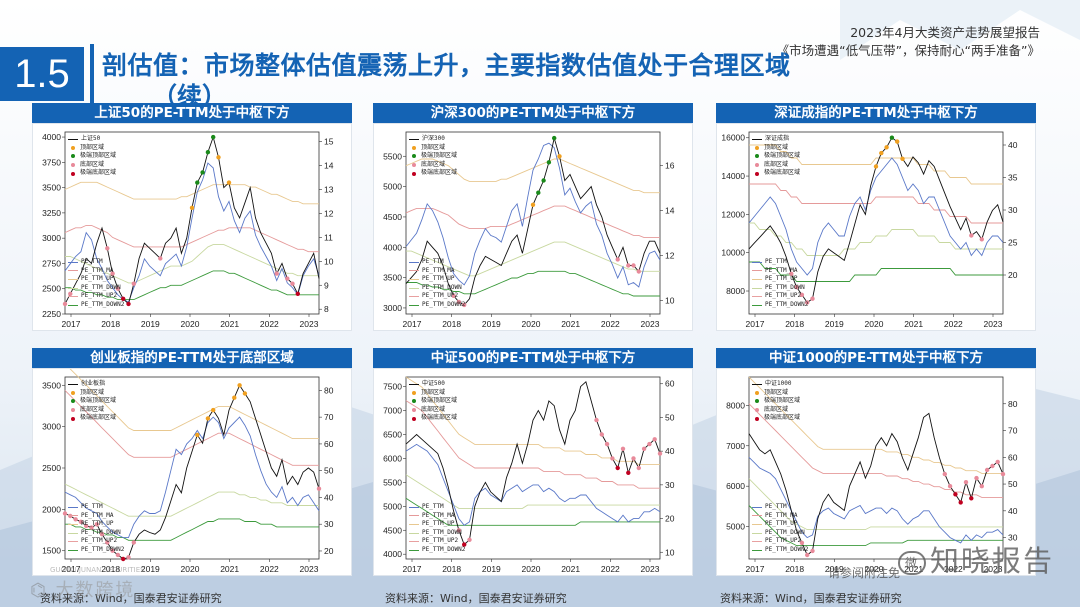  Describe the element at coordinates (329, 213) in the screenshot. I see `y-right-tick-label: 12` at that location.